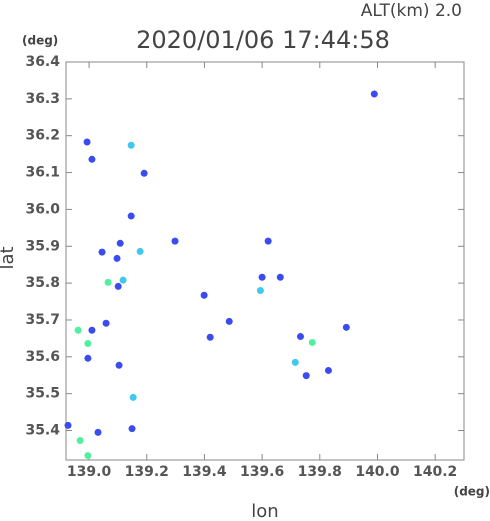 This screenshot has height=521, width=490. Describe the element at coordinates (42, 357) in the screenshot. I see `y-tick-label: 35.6` at that location.